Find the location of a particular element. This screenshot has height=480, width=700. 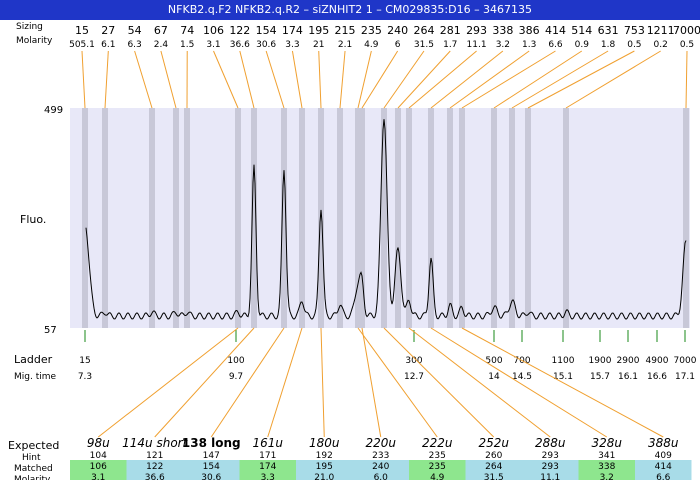

hint-cell: 147 is located at coordinates (211, 456).